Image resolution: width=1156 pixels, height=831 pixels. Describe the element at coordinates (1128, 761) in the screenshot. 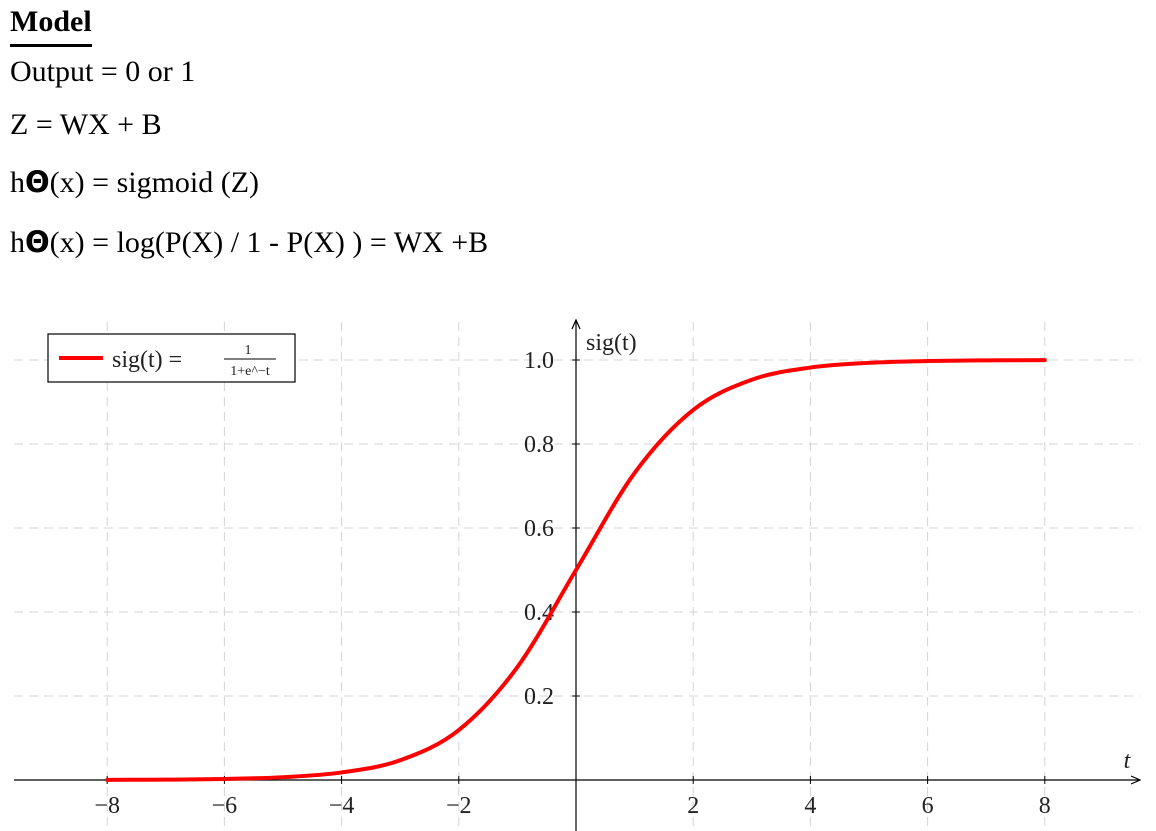

I see `x-axis-label: t` at that location.